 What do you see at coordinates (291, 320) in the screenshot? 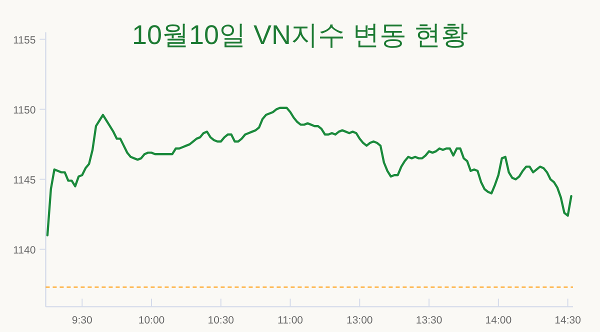
I see `x-tick-label: 11:00` at bounding box center [291, 320].